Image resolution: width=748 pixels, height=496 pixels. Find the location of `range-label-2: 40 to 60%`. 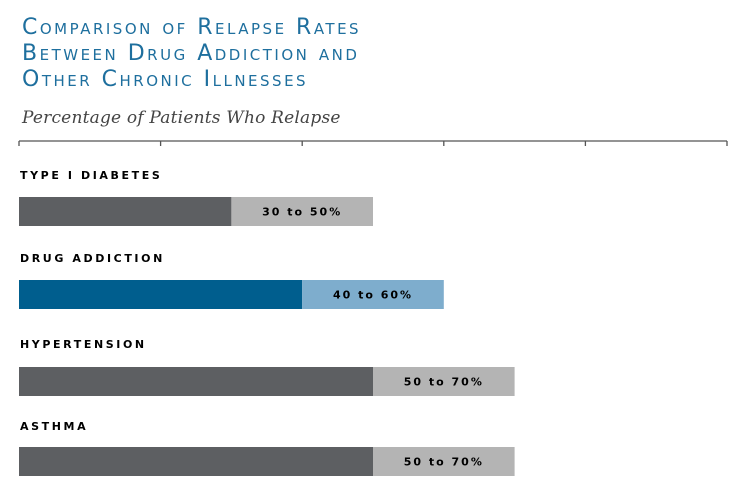

range-label-2: 40 to 60% is located at coordinates (373, 295).